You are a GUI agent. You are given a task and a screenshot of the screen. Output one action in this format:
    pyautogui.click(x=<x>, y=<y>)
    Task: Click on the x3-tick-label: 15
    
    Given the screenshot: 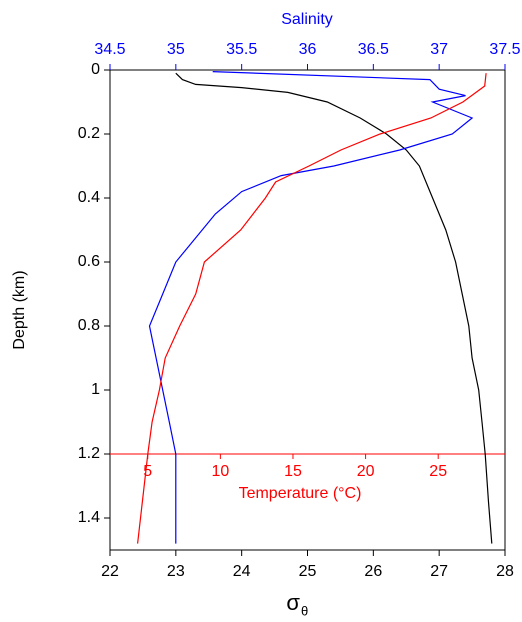 What is the action you would take?
    pyautogui.click(x=293, y=471)
    